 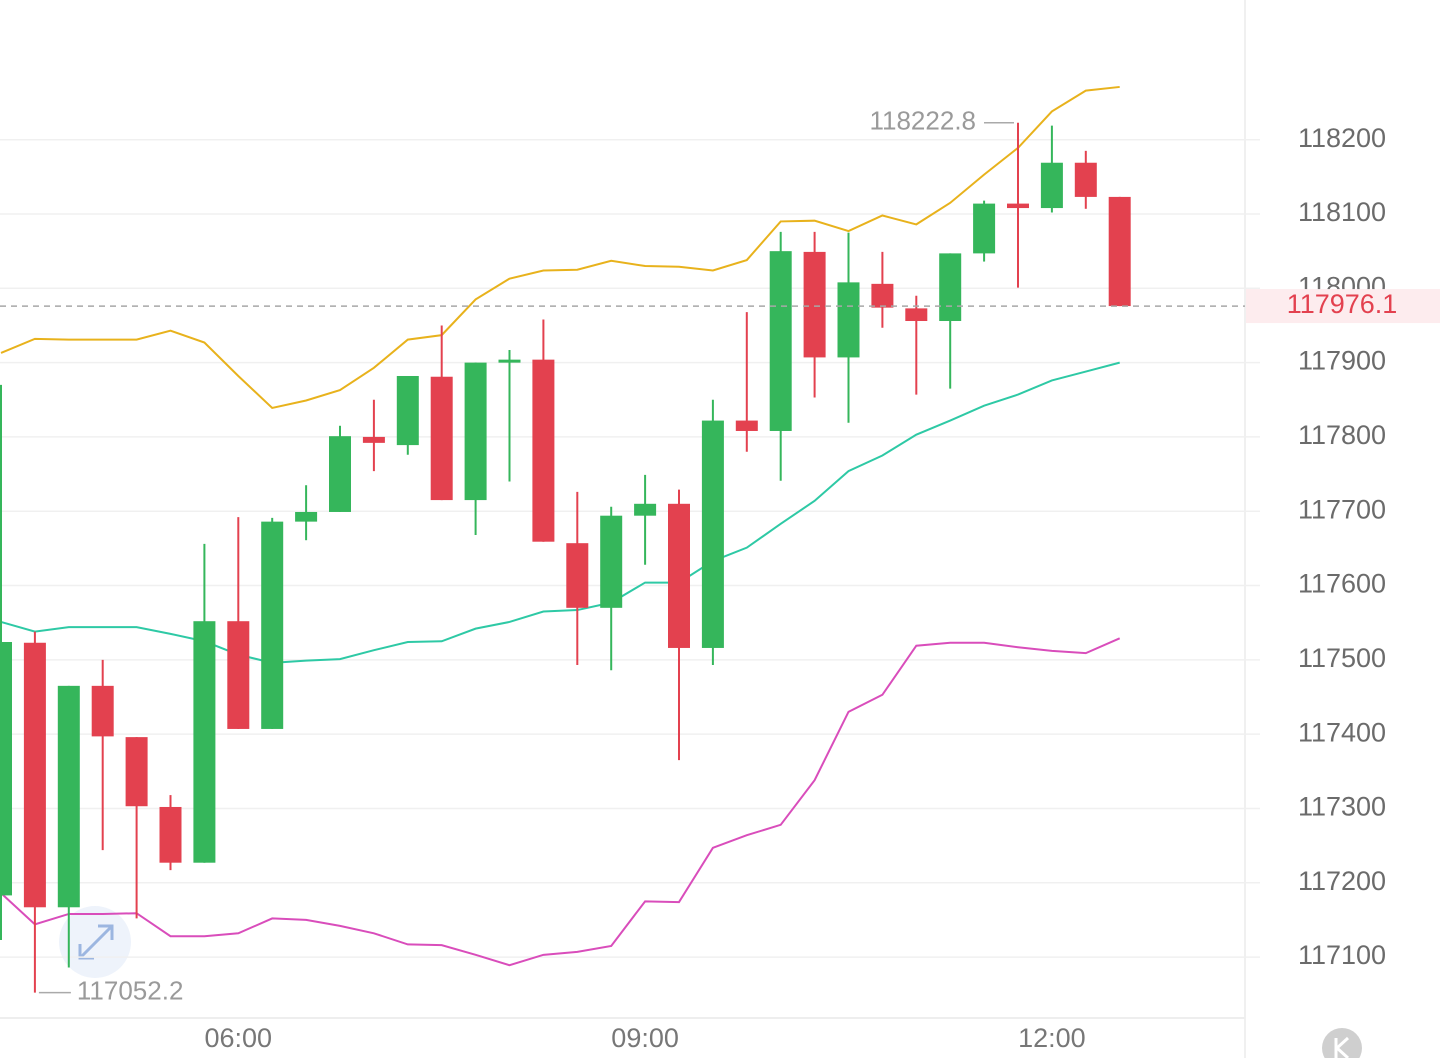 What do you see at coordinates (922, 121) in the screenshot?
I see `max-annotation: 118222.8` at bounding box center [922, 121].